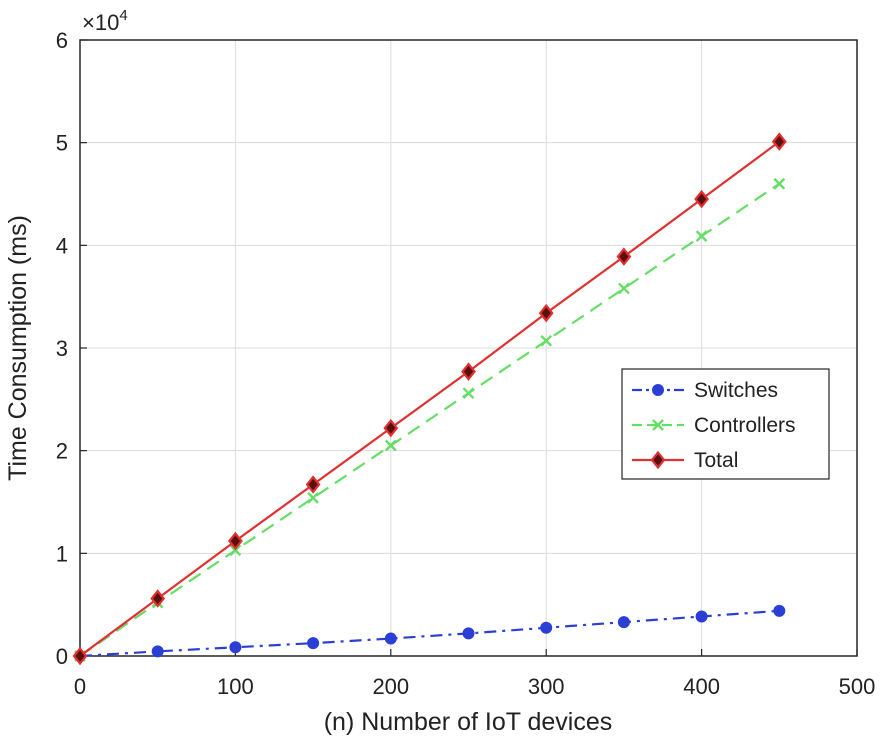 This screenshot has width=886, height=741. Describe the element at coordinates (658, 460) in the screenshot. I see `legend-marker-total` at that location.